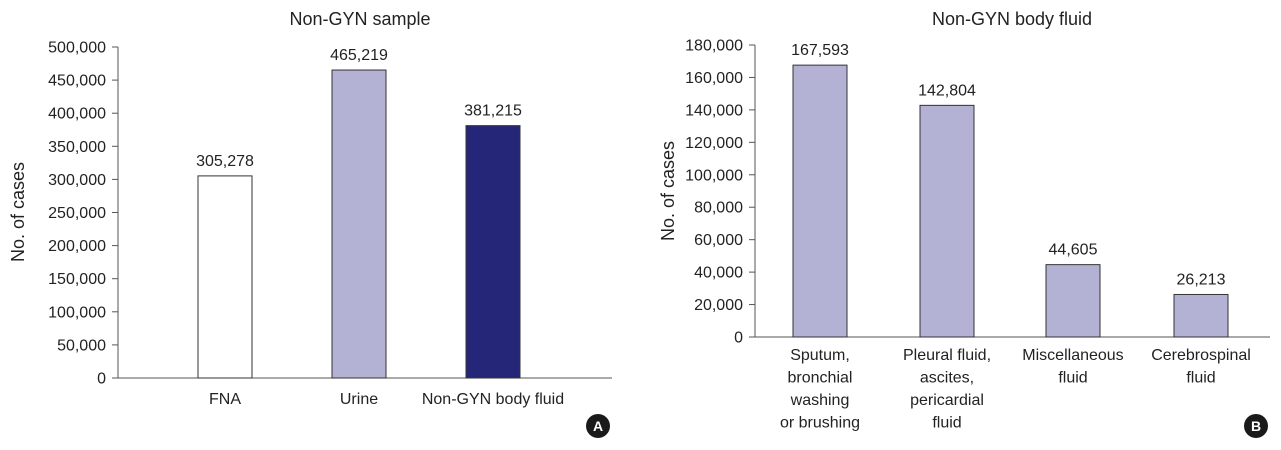 The width and height of the screenshot is (1281, 450). Describe the element at coordinates (1073, 250) in the screenshot. I see `data-label: 44,605` at that location.